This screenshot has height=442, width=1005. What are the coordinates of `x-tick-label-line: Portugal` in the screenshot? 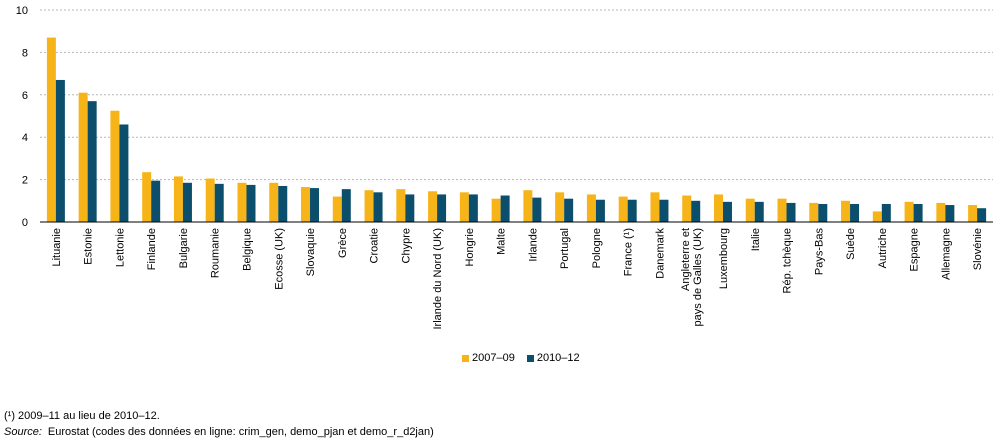 It's located at (565, 248).